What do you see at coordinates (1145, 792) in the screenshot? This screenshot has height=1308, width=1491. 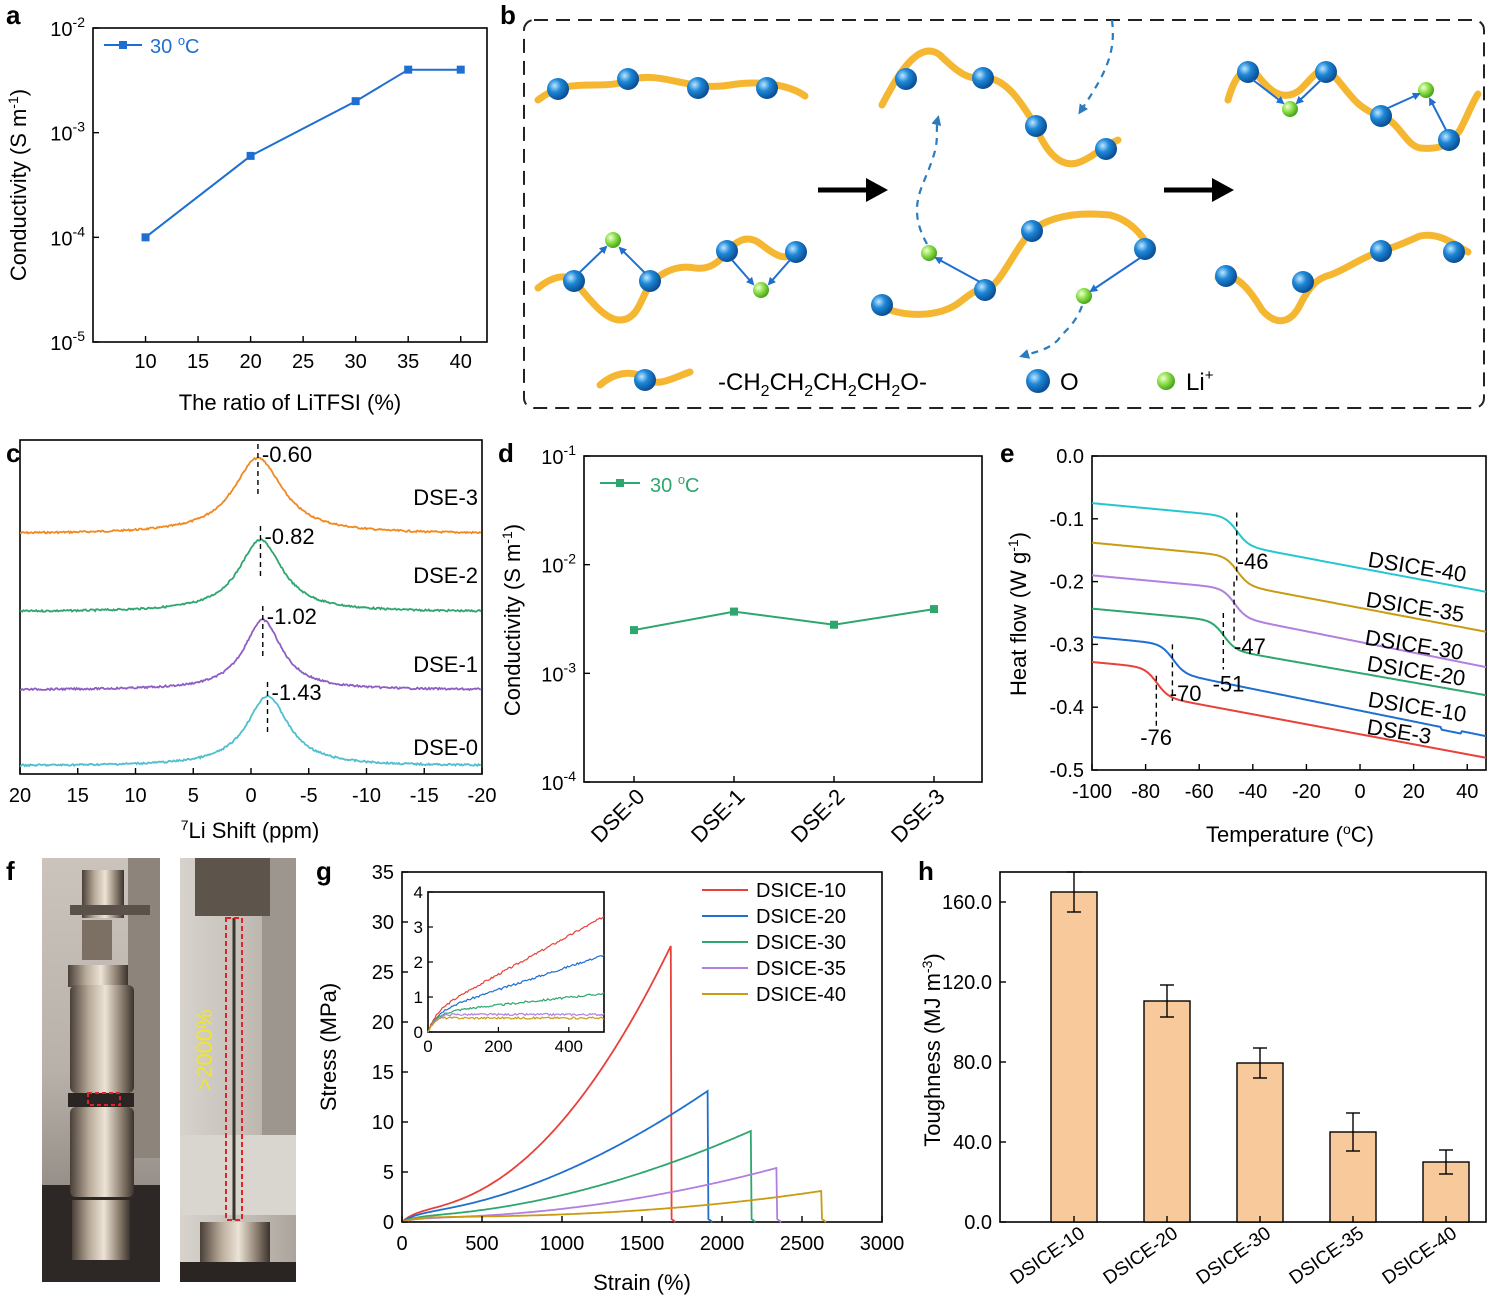 I see `x-tick-label: -80` at bounding box center [1145, 792].